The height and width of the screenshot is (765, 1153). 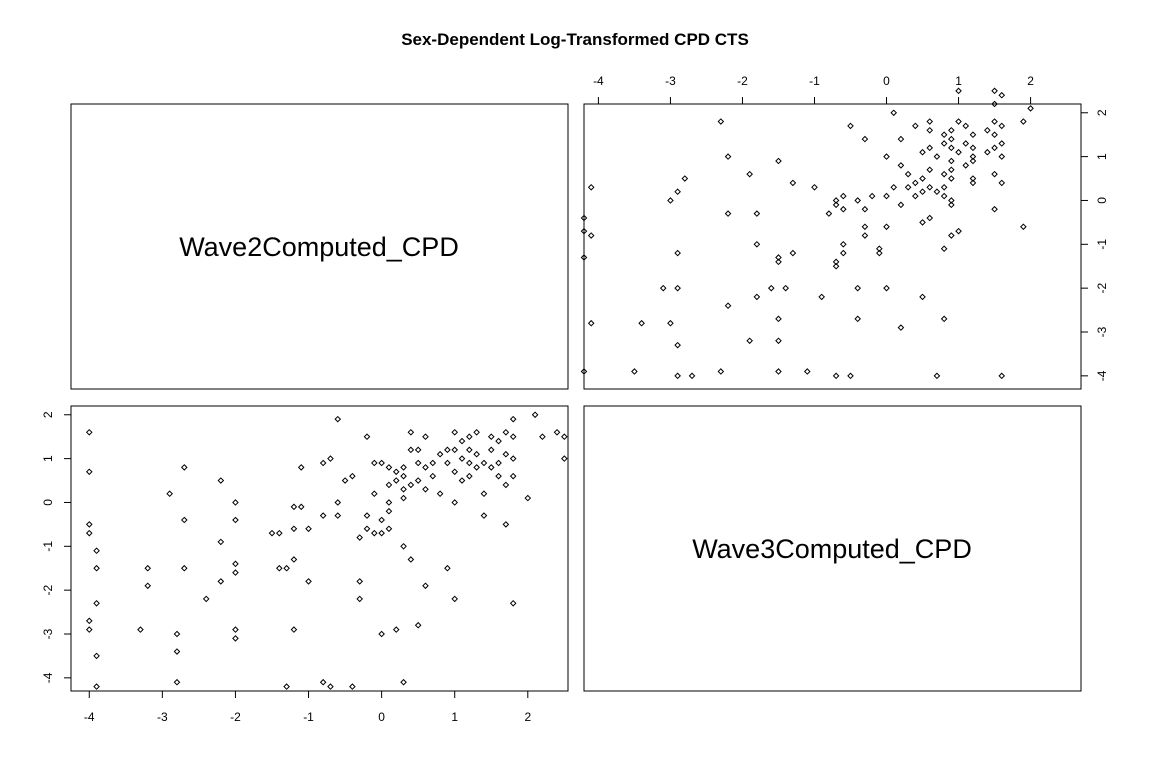 I want to click on bottom-tick-label: -4, so click(x=89, y=717).